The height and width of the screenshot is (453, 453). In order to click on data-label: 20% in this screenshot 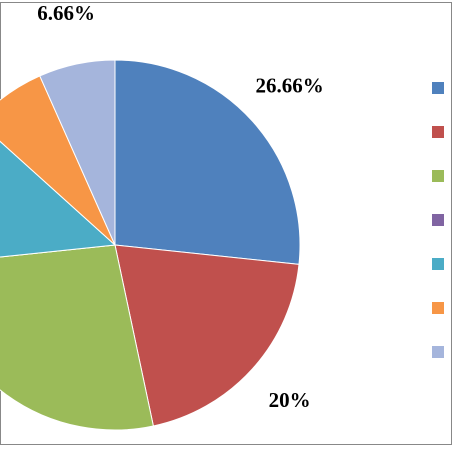, I will do `click(290, 400)`.